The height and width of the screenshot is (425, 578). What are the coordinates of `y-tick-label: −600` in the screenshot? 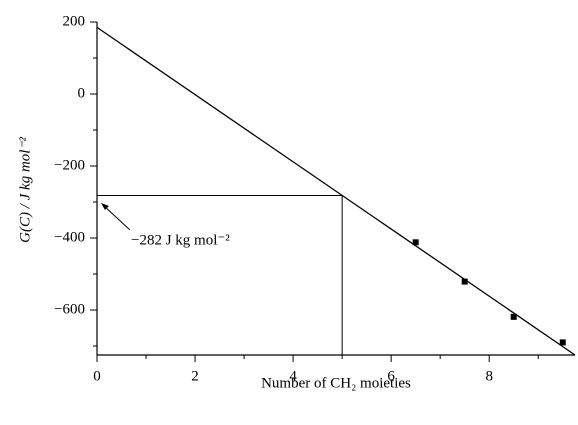 It's located at (69, 309).